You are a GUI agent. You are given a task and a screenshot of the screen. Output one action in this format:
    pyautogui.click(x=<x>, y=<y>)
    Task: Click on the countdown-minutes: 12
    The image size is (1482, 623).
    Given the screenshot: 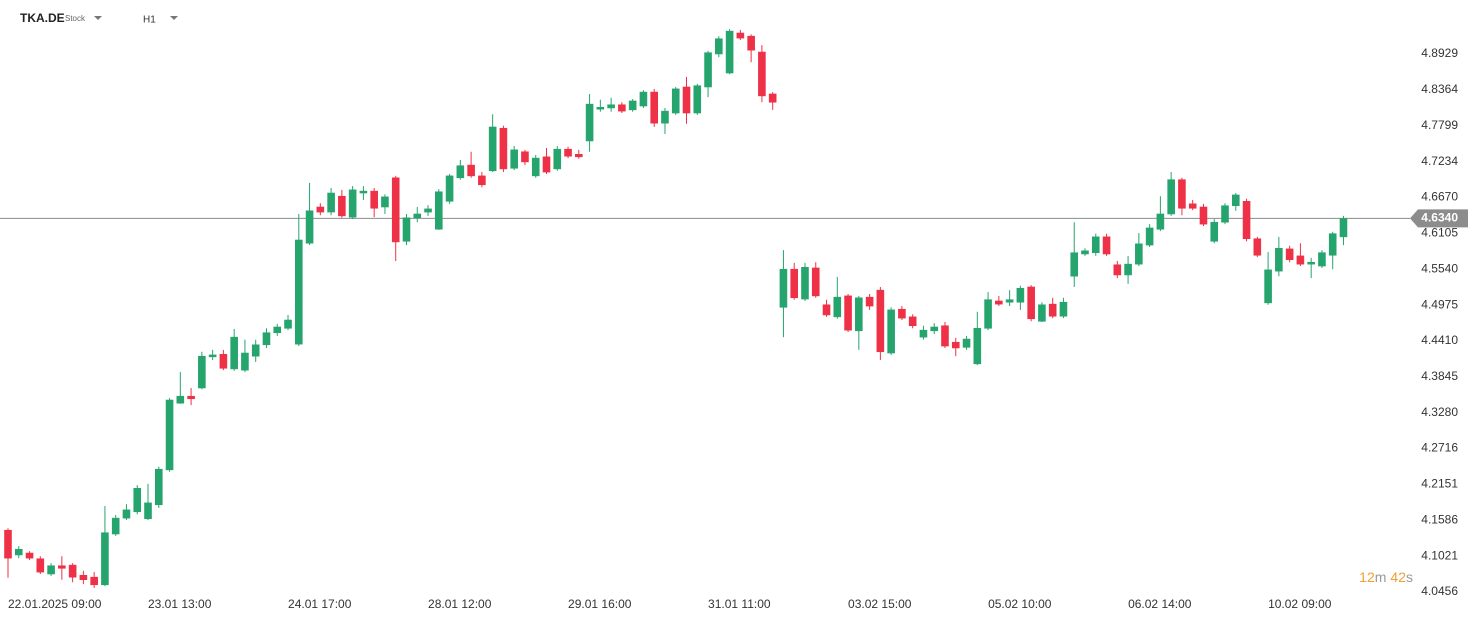 What is the action you would take?
    pyautogui.click(x=1367, y=577)
    